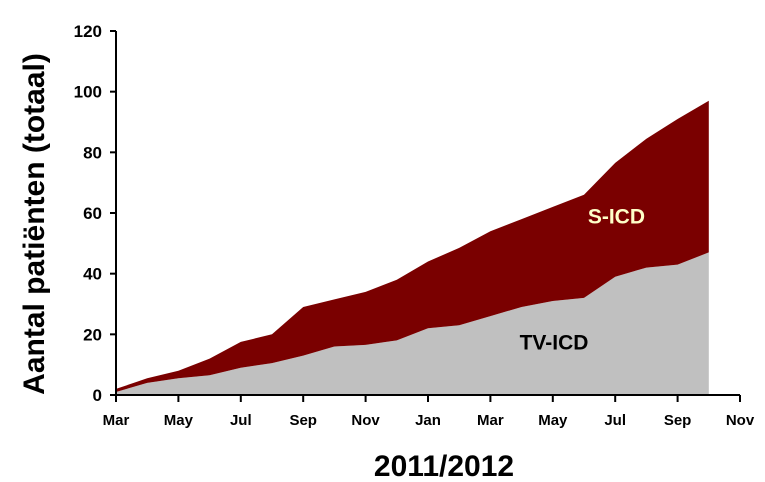 This screenshot has width=765, height=482. Describe the element at coordinates (97, 395) in the screenshot. I see `y-tick-label: 0` at that location.